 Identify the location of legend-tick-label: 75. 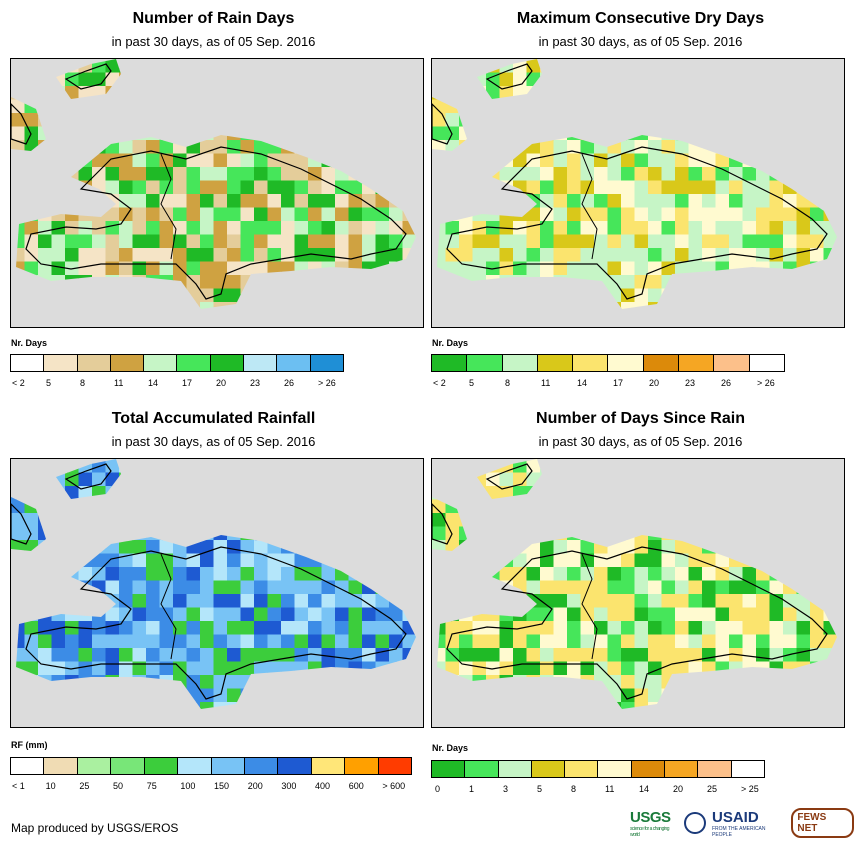
(151, 786).